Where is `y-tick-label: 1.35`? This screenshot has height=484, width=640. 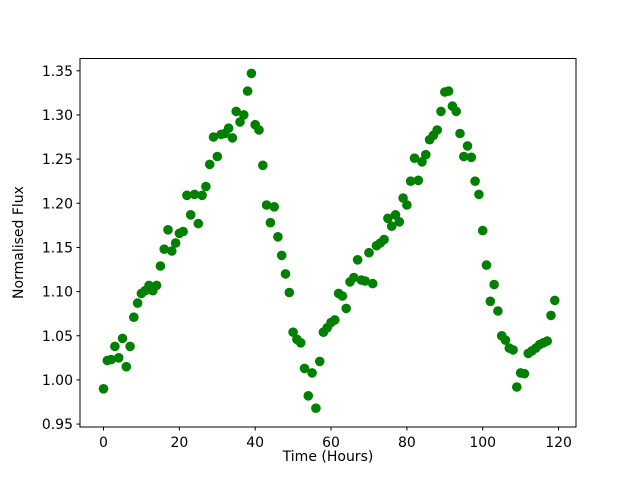 y-tick-label: 1.35 is located at coordinates (57, 72).